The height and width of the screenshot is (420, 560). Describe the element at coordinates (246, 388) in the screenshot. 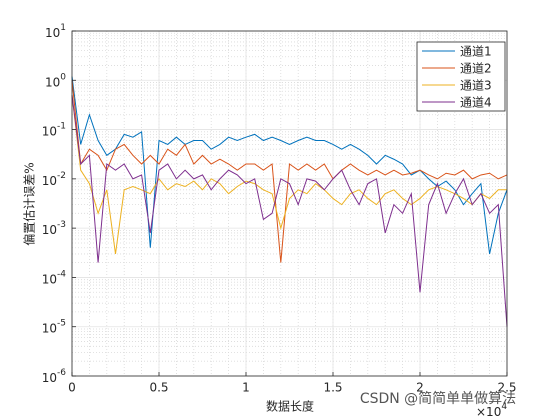

I see `x-tick-label: 1` at that location.